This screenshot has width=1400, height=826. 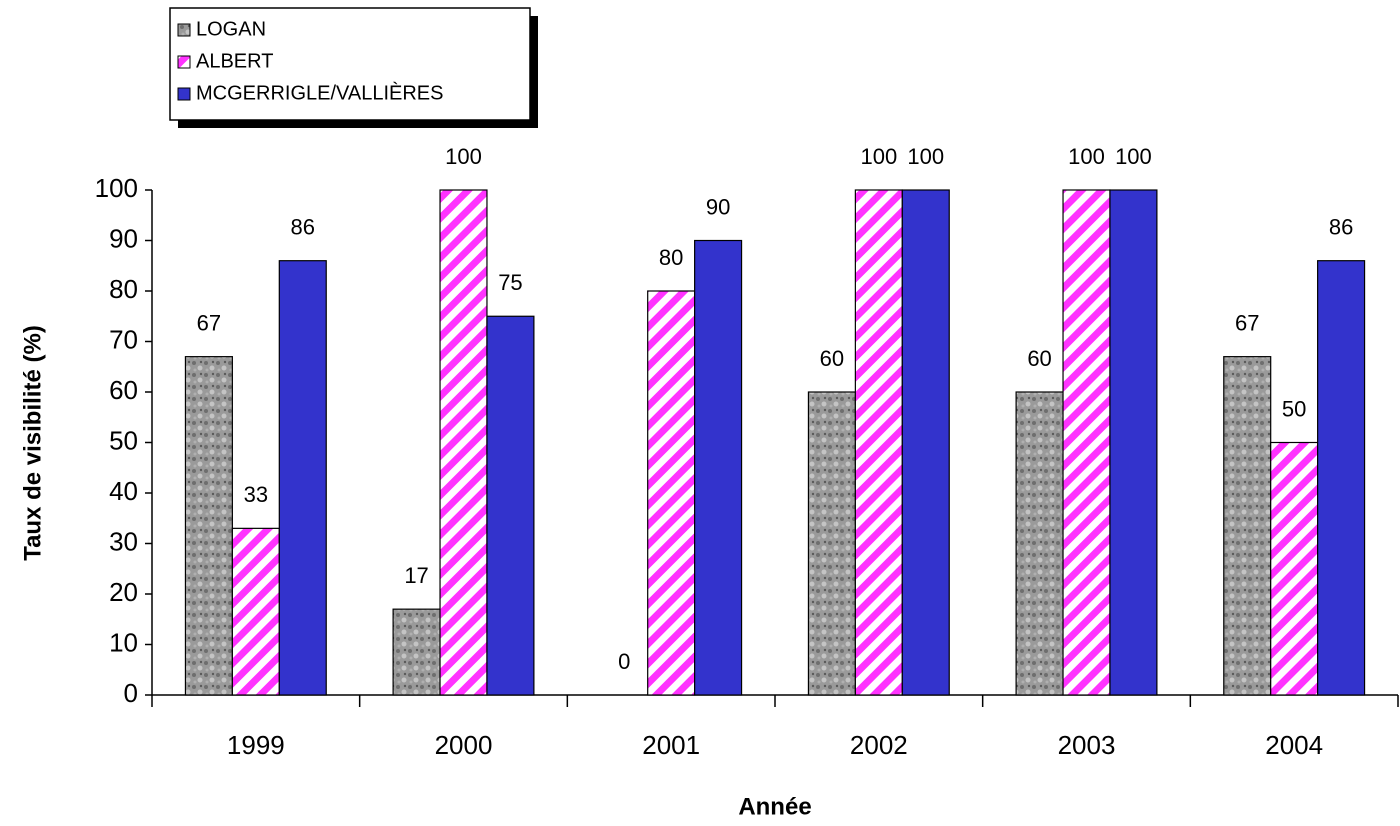 I want to click on y-tick-label: 30, so click(x=123, y=541).